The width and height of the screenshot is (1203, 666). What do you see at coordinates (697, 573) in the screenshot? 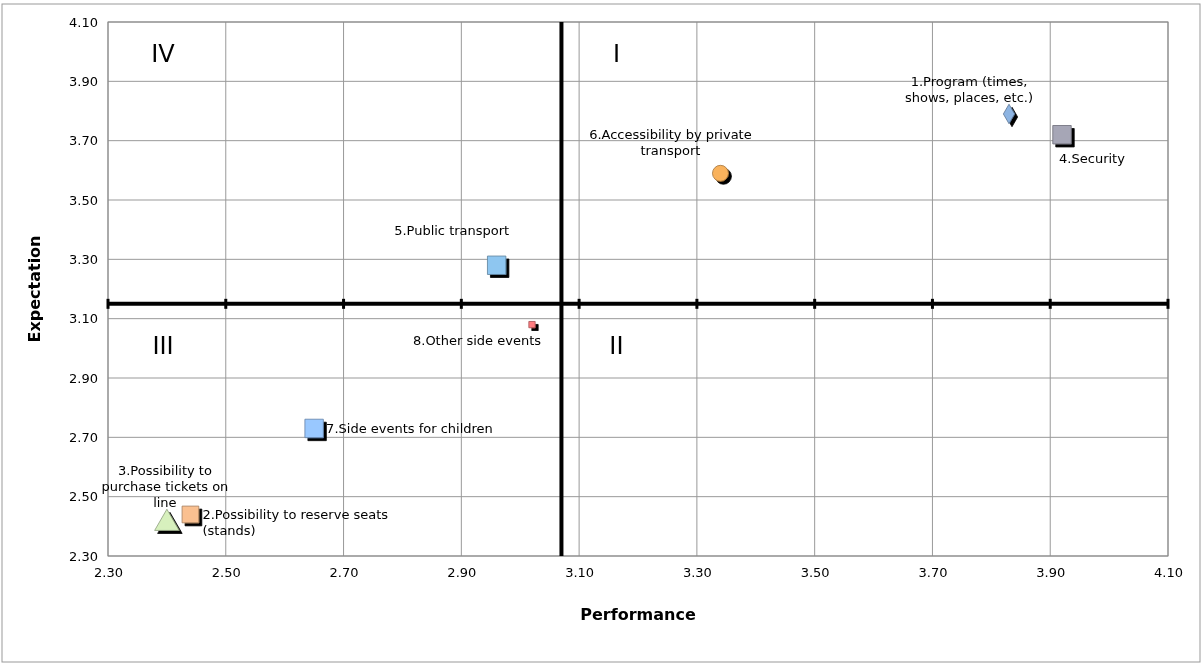
I see `x-tick-label: 3.30` at bounding box center [697, 573].